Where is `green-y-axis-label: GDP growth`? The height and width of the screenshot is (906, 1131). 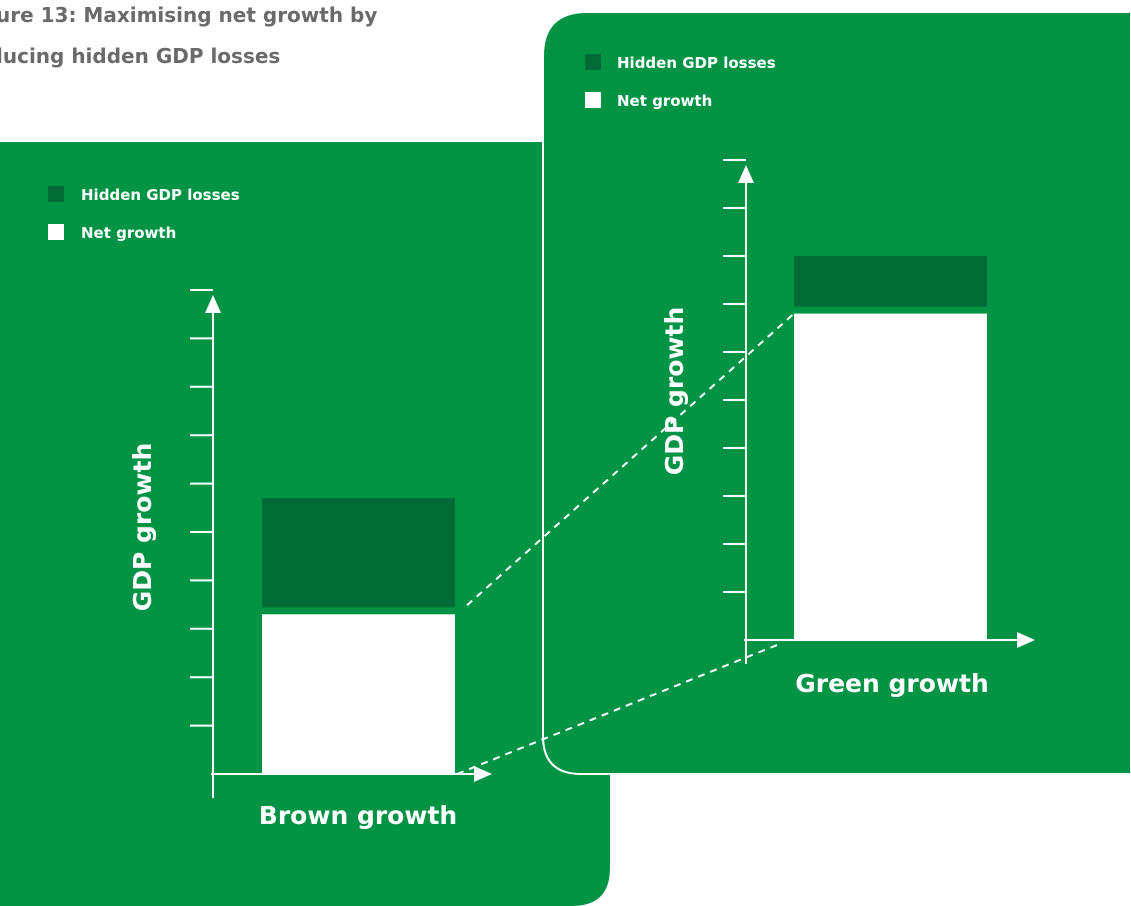 green-y-axis-label: GDP growth is located at coordinates (674, 391).